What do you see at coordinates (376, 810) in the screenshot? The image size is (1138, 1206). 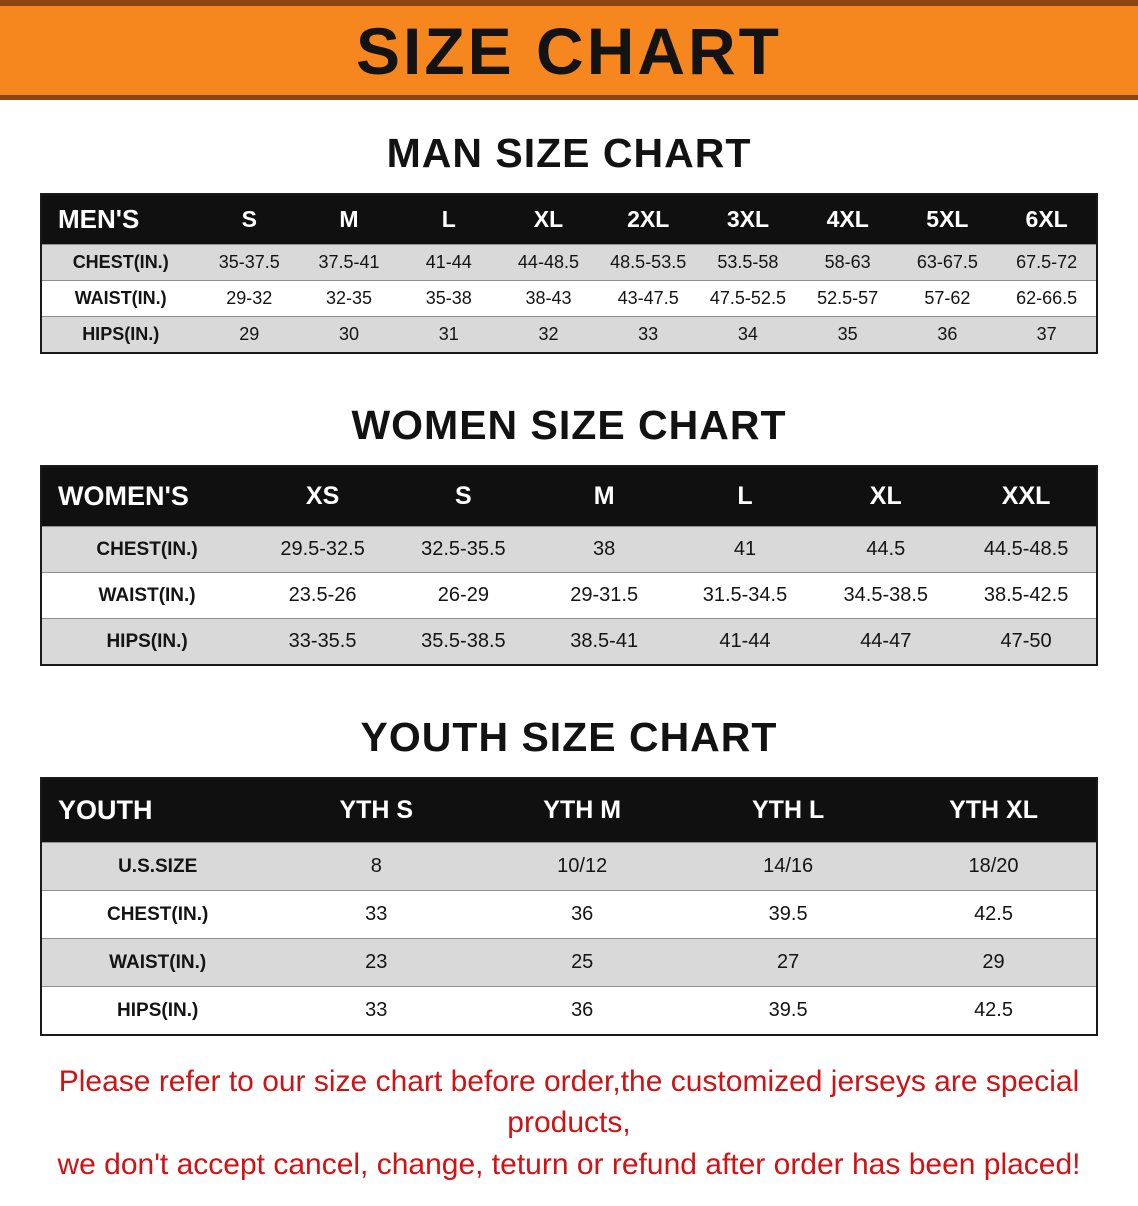 I see `size-column-header: YTH S` at bounding box center [376, 810].